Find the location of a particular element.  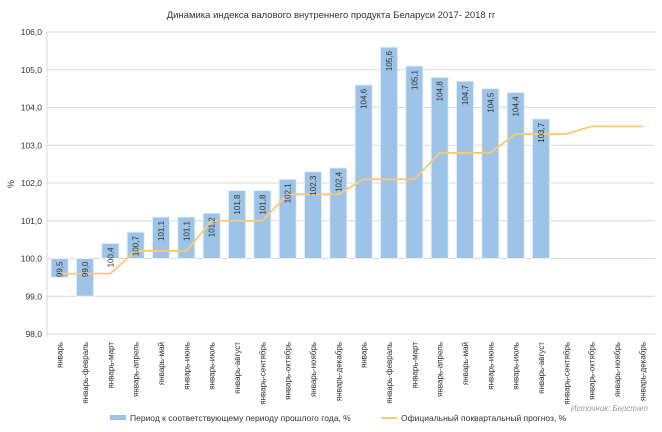

y-tick-label: 102,0 is located at coordinates (32, 183).